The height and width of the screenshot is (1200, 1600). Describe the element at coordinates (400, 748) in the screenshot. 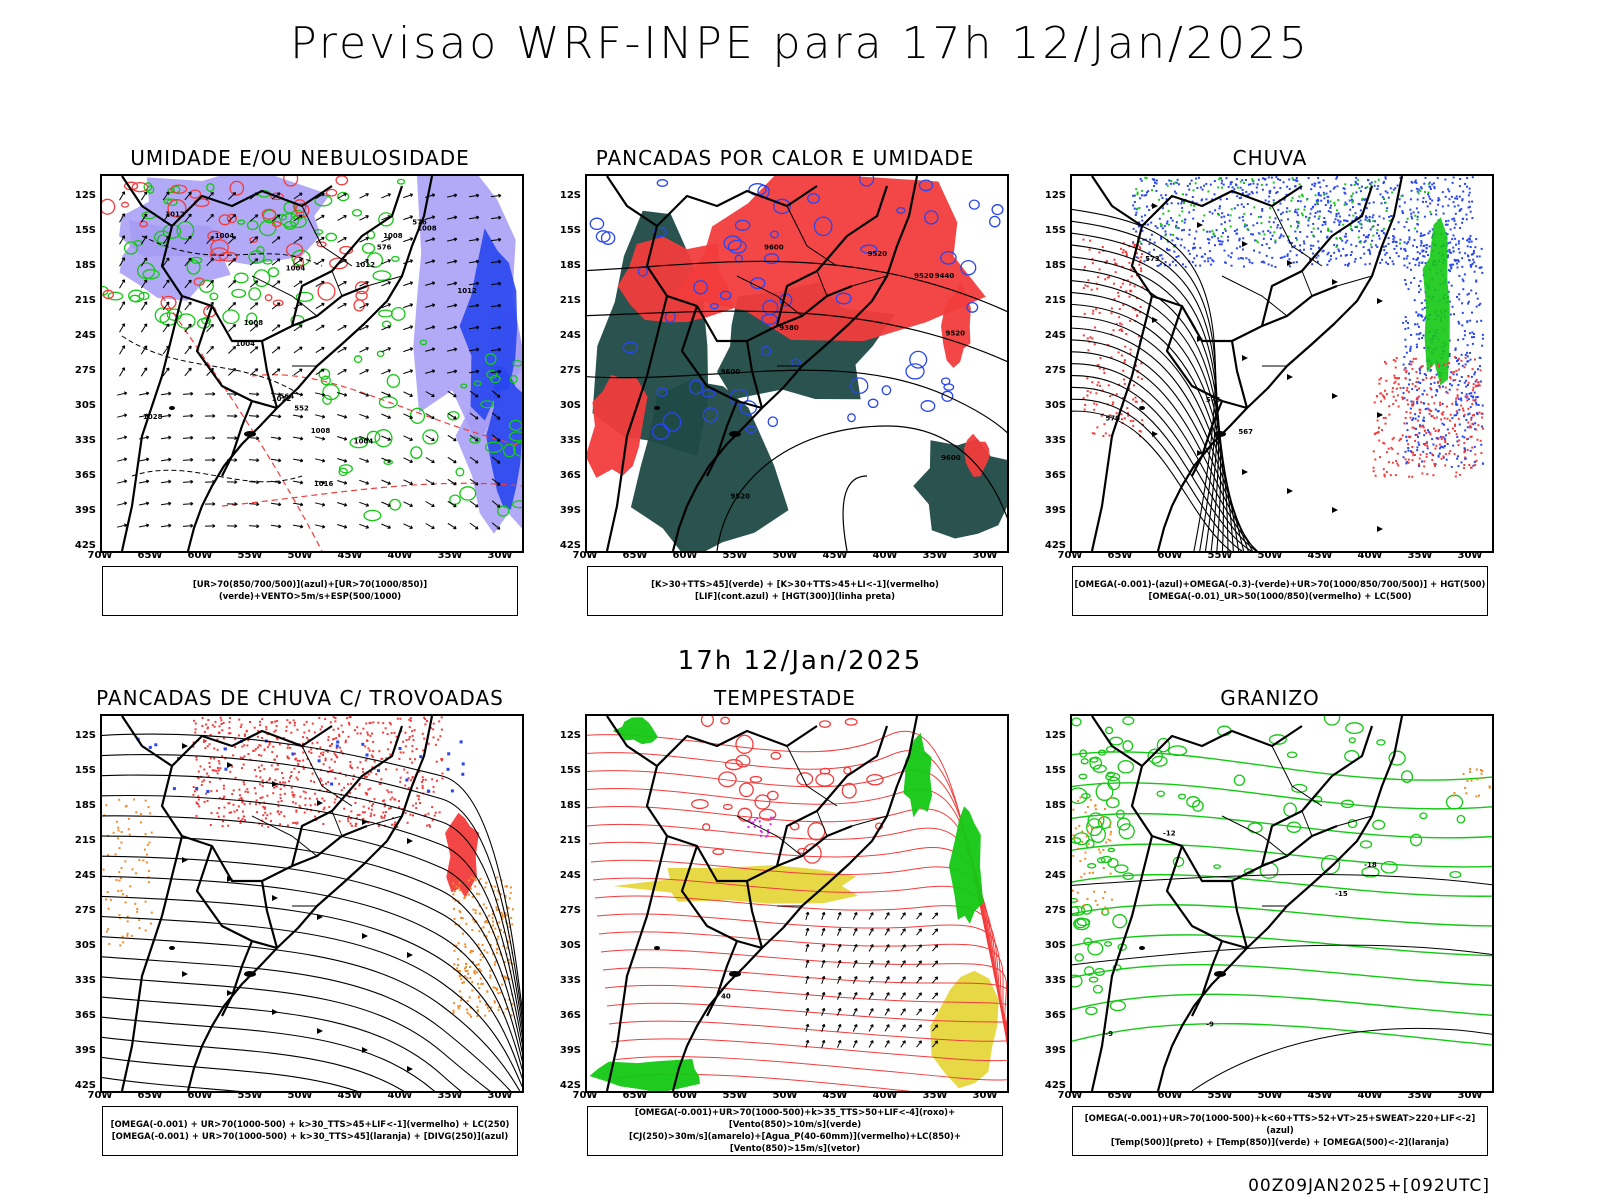

I see `divergence-blue-dot` at that location.